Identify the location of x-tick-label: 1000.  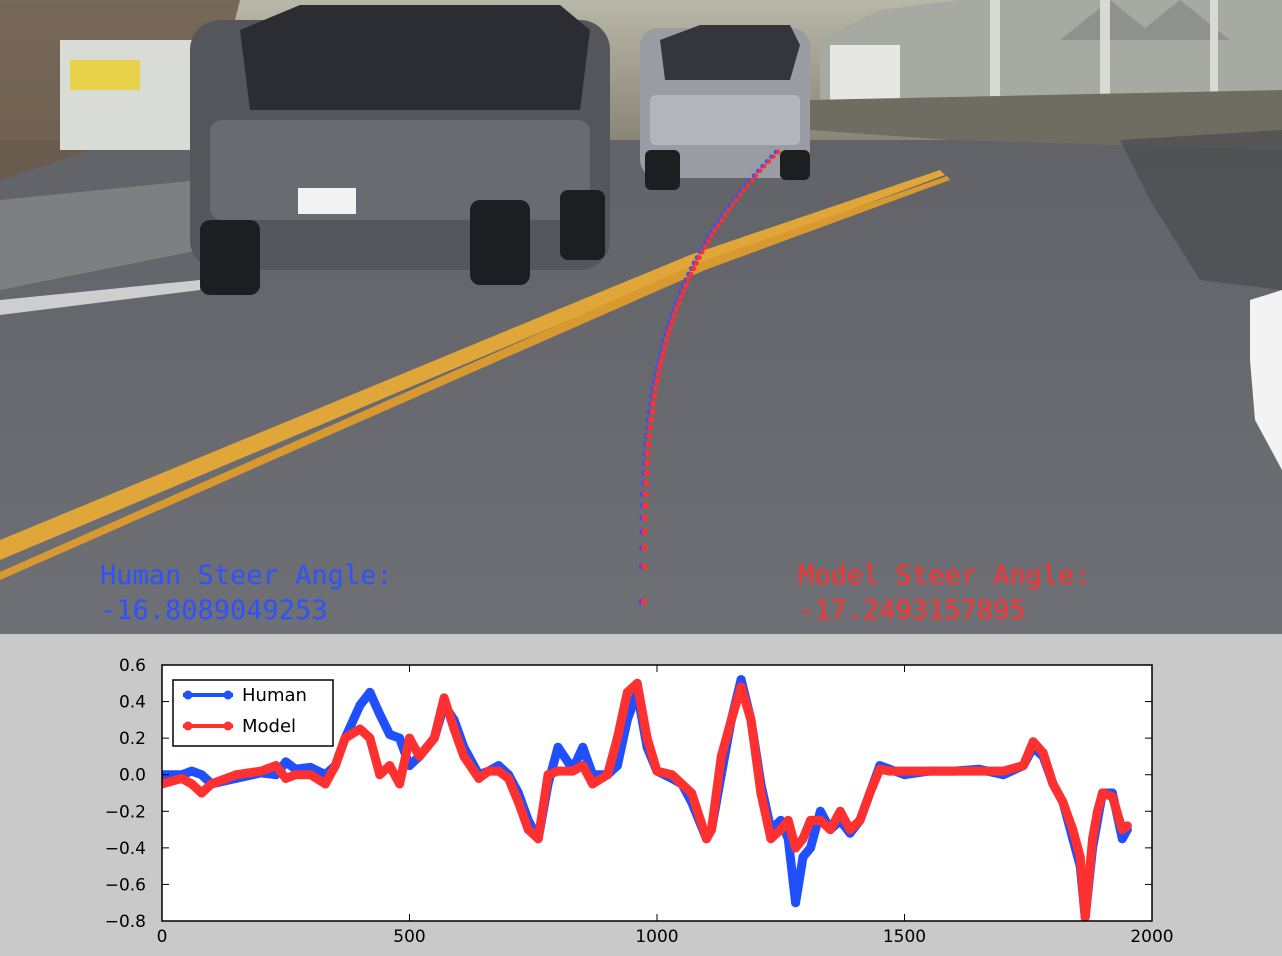
(656, 937).